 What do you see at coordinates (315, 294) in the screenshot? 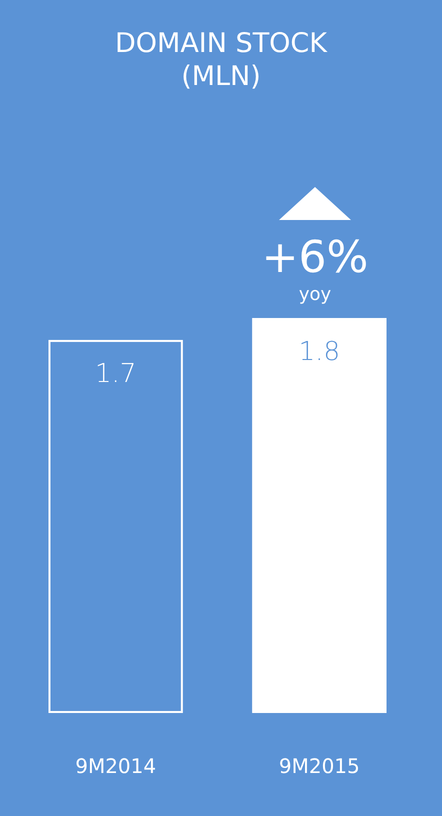
I see `text: yoy` at bounding box center [315, 294].